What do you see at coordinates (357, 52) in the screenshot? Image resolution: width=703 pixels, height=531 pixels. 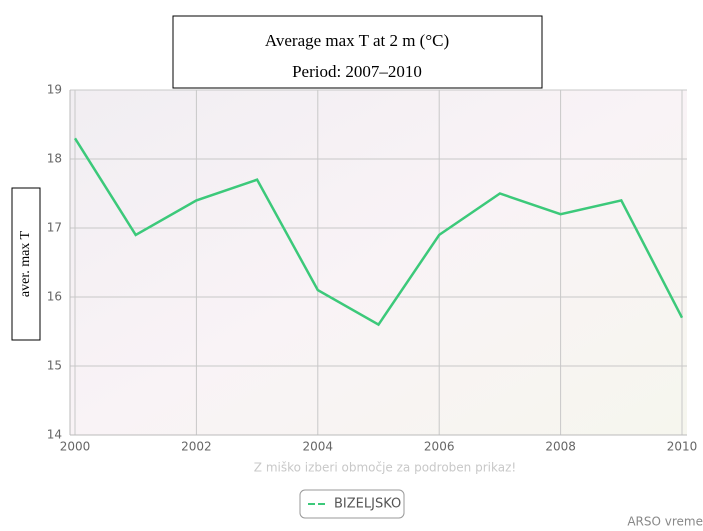 I see `title-box` at bounding box center [357, 52].